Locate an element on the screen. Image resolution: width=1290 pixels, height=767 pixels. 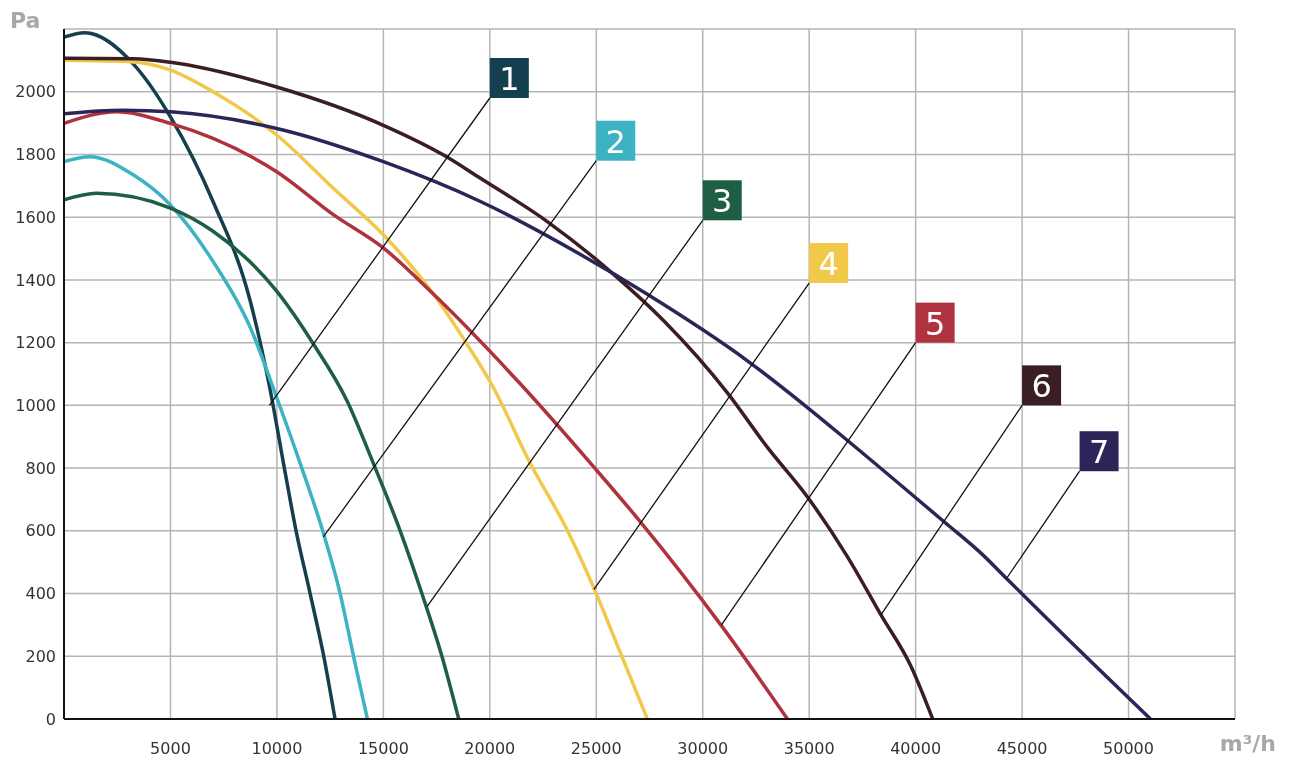
annotation: 1 is located at coordinates (509, 79).